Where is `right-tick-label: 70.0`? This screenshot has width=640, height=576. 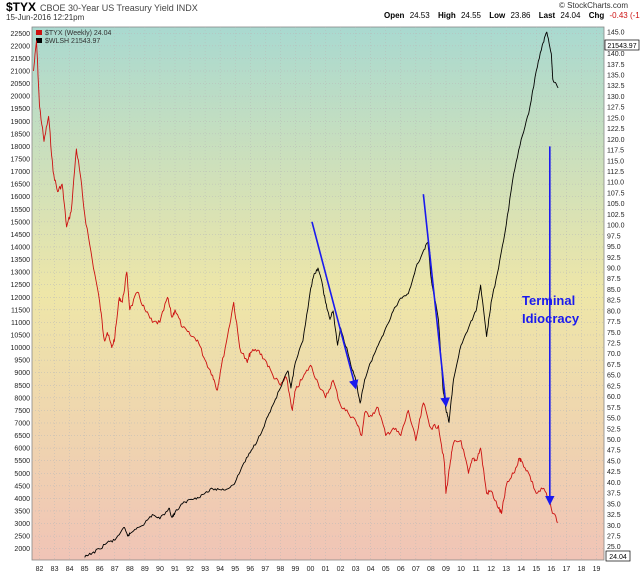 right-tick-label: 70.0 is located at coordinates (614, 354).